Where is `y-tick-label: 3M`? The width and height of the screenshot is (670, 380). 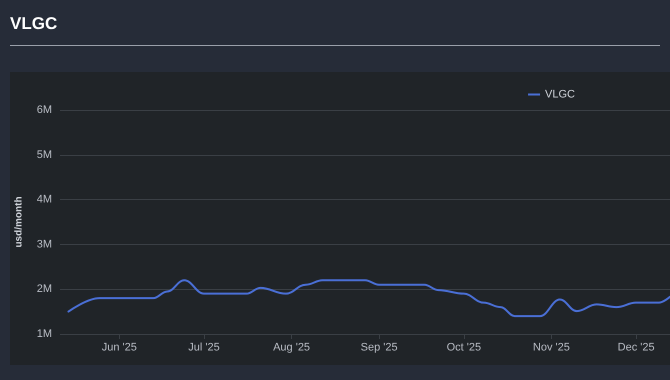 y-tick-label: 3M is located at coordinates (44, 244).